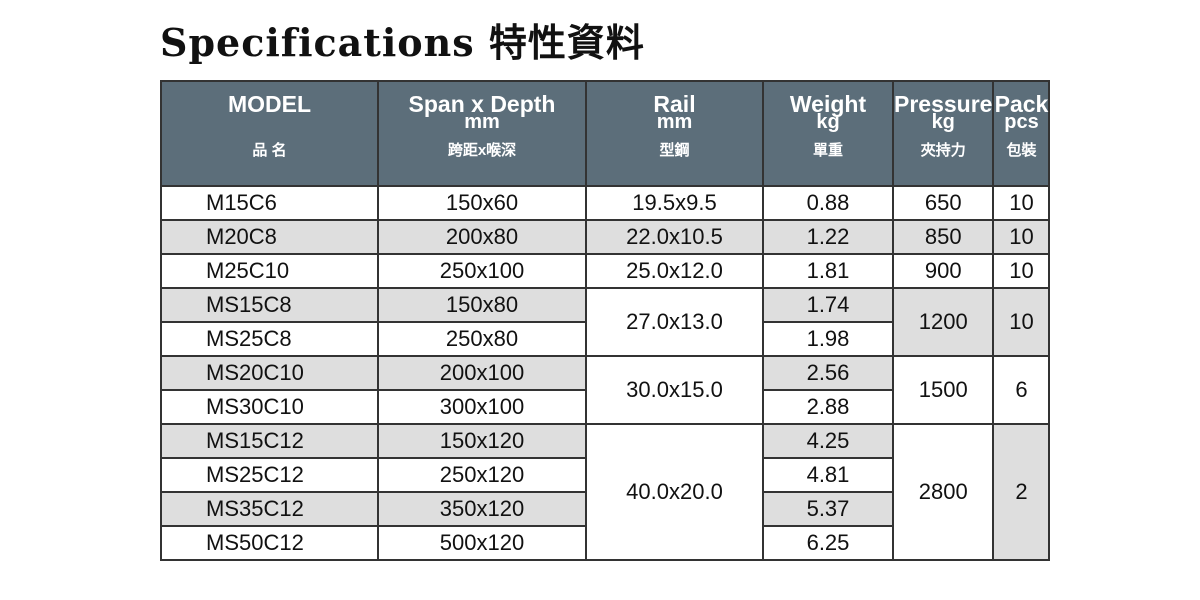  What do you see at coordinates (269, 373) in the screenshot?
I see `model-cell: MS20C10` at bounding box center [269, 373].